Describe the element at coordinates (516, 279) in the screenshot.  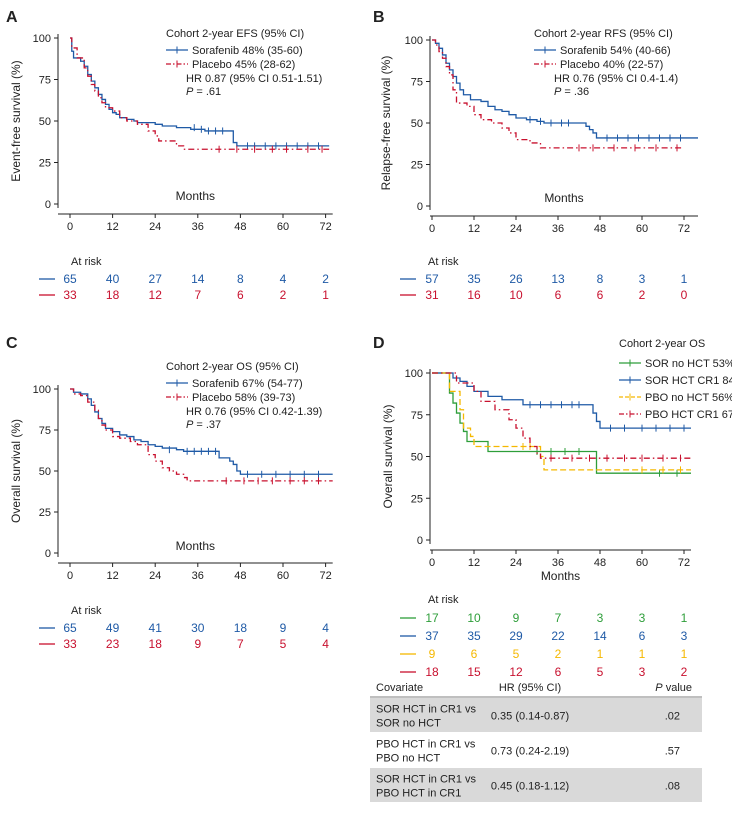
I see `at-risk-count: 26` at that location.